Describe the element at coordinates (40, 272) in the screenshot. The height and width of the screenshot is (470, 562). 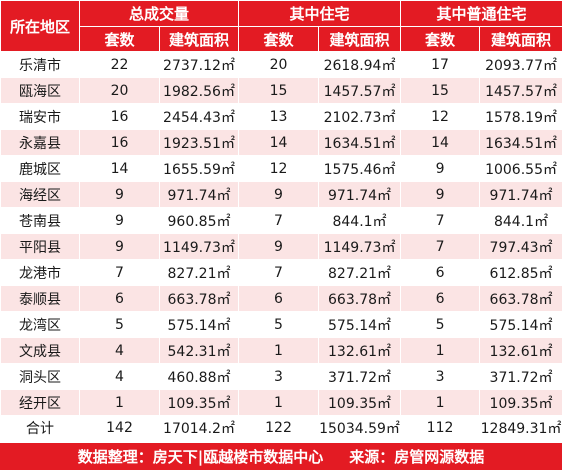
I see `cell-region: 龙港市` at that location.